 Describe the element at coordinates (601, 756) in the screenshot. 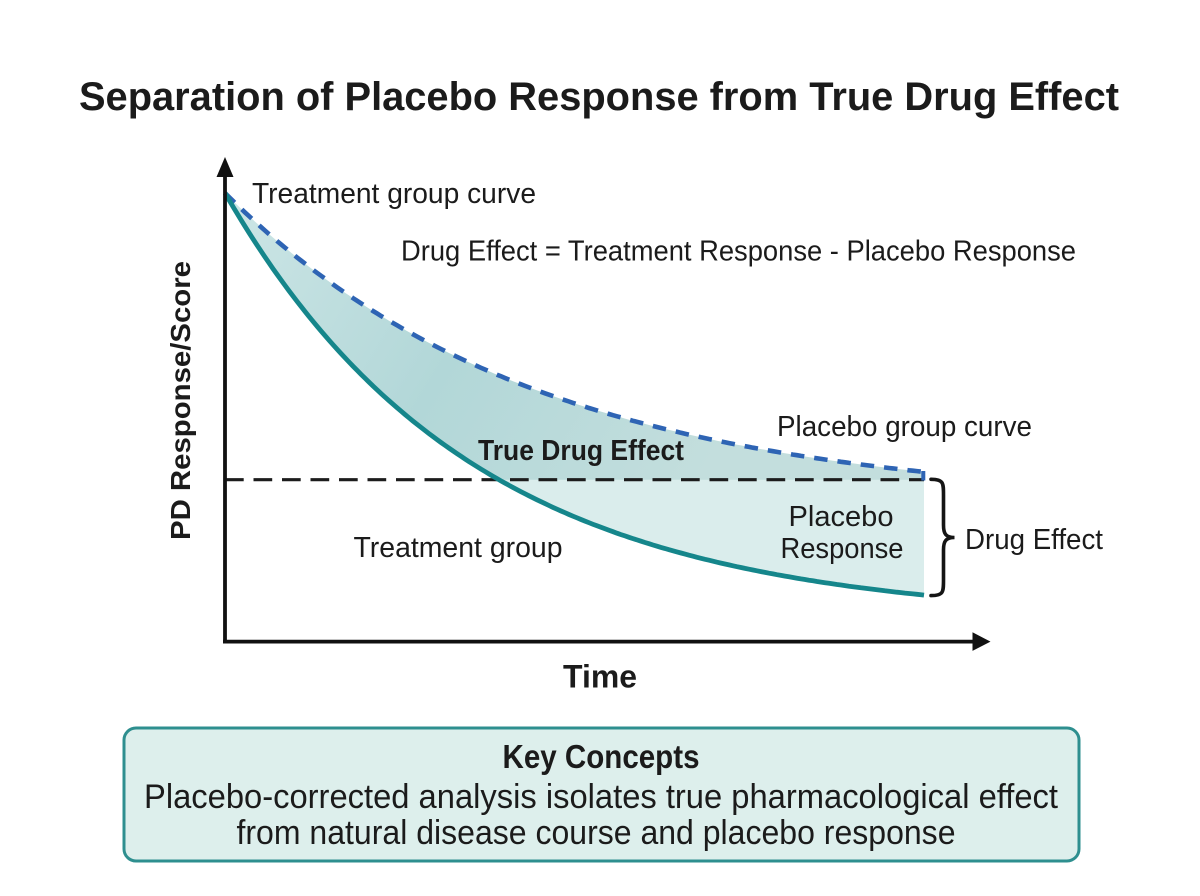

I see `svg-text: Key Concepts` at that location.